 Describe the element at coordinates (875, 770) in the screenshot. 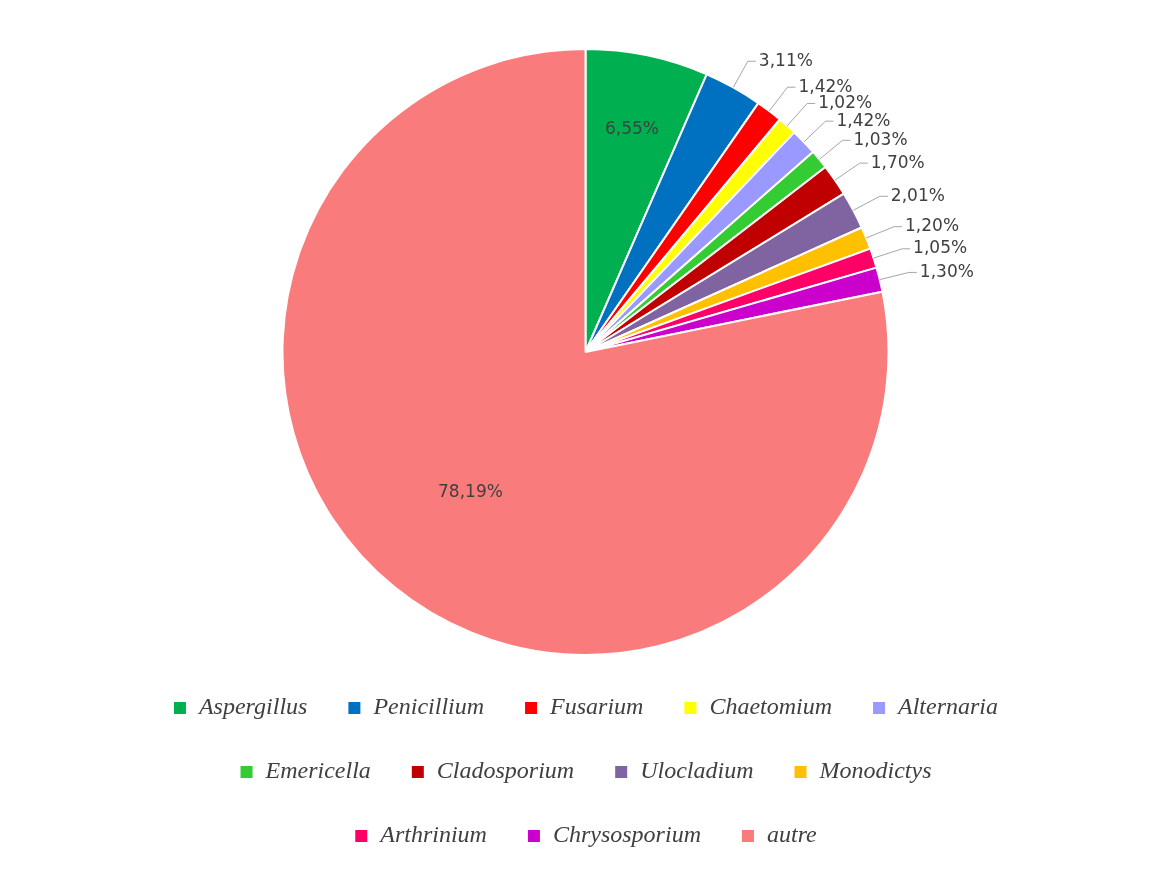

I see `legend-label: Monodictys` at that location.